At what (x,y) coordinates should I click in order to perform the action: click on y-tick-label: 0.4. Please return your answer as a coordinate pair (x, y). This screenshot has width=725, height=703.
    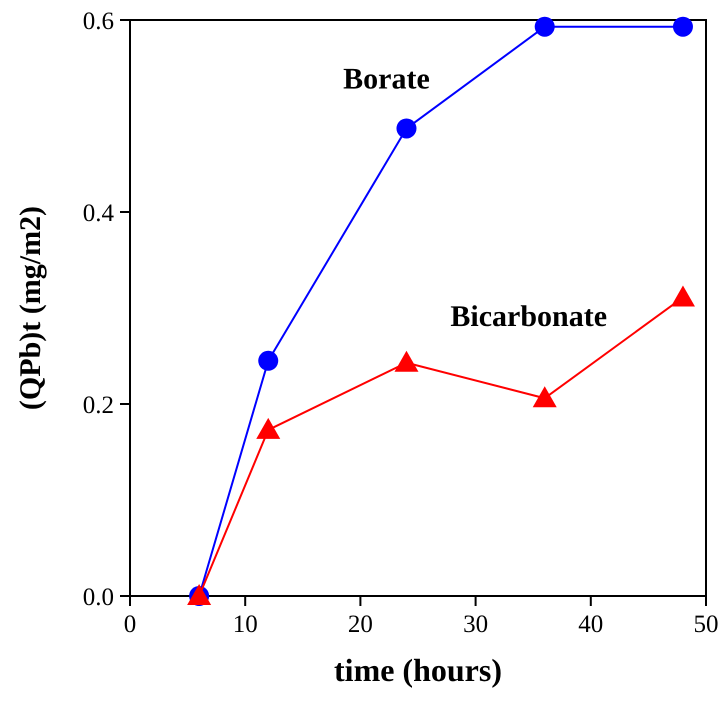
    Looking at the image, I should click on (98, 213).